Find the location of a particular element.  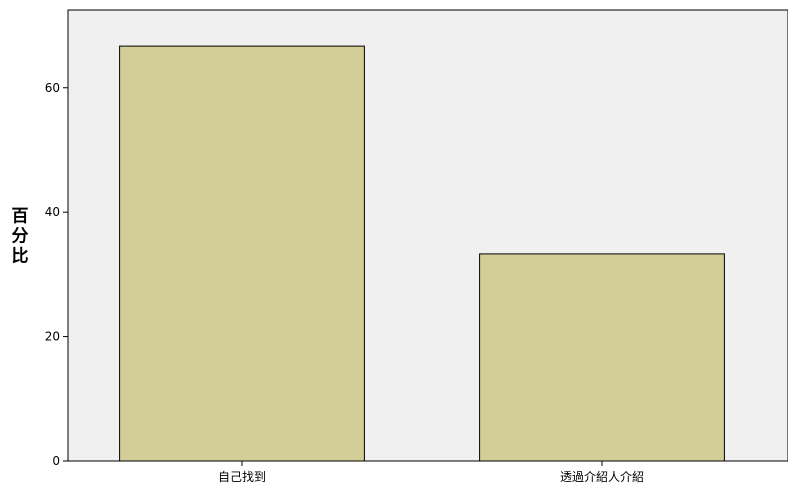

x-axis-labels: 自己找到 透過介紹人介紹 is located at coordinates (431, 472).